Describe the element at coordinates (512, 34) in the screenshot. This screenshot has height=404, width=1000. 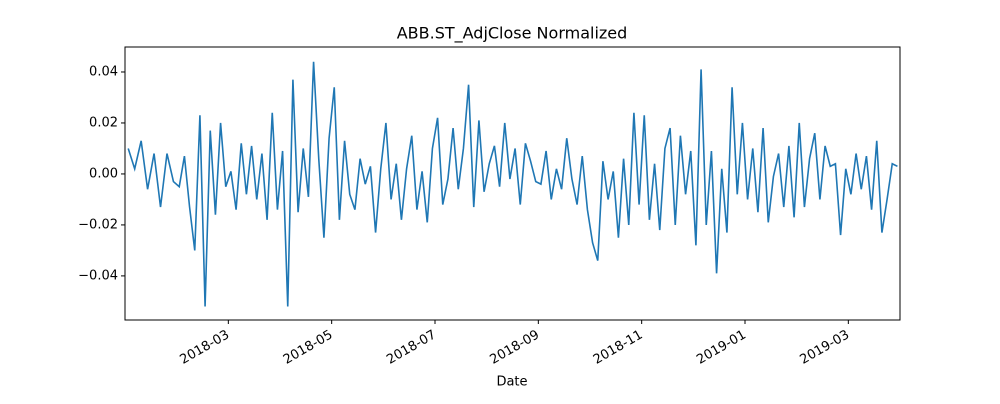
I see `chart-title: ABB.ST_AdjClose Normalized` at that location.